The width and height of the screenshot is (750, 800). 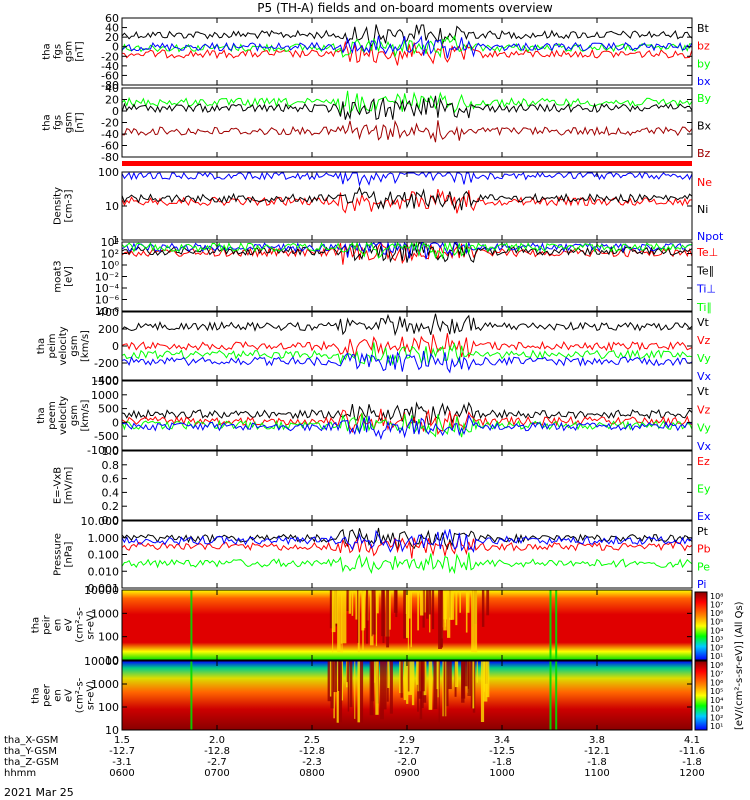 I want to click on y-tick-label: 1500, so click(x=105, y=381).